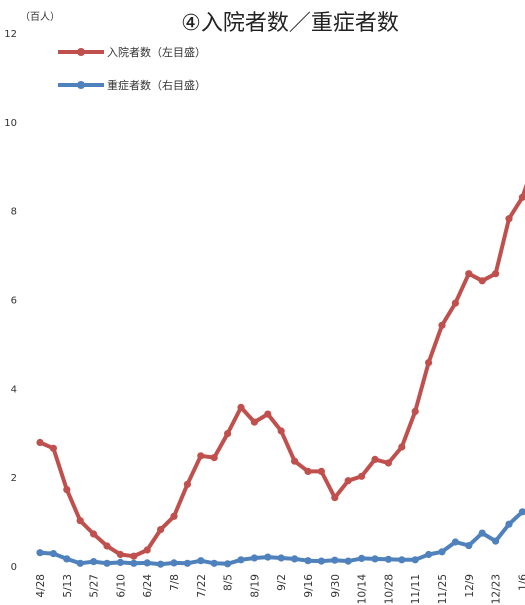 Image resolution: width=525 pixels, height=605 pixels. What do you see at coordinates (14, 389) in the screenshot?
I see `y-tick-label: 4` at bounding box center [14, 389].